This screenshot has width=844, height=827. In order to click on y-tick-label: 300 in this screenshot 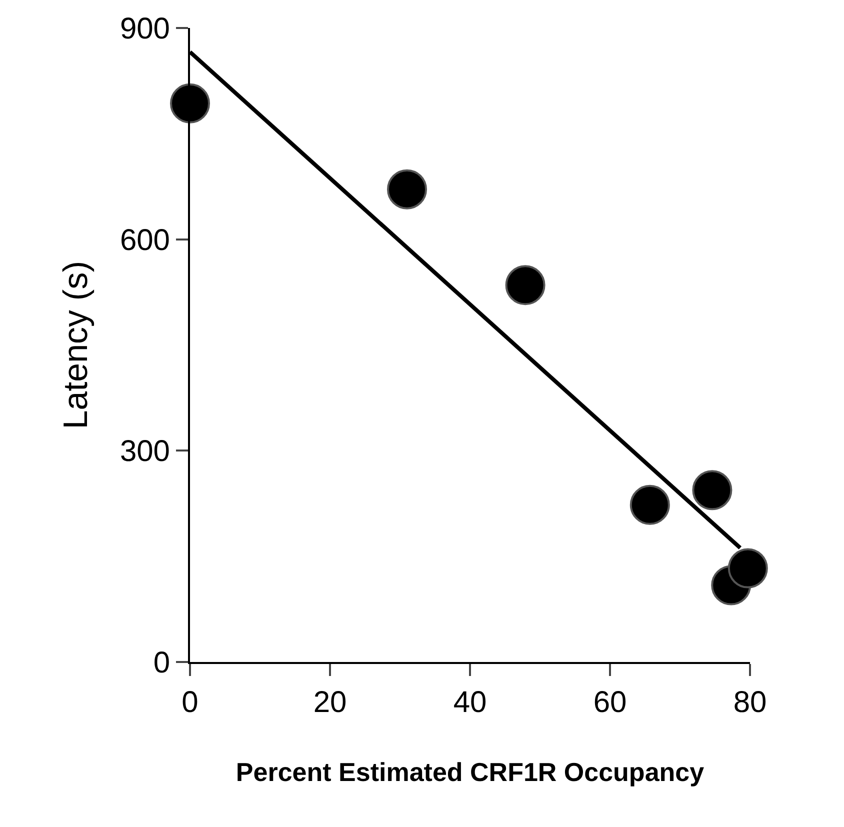, I will do `click(145, 451)`.